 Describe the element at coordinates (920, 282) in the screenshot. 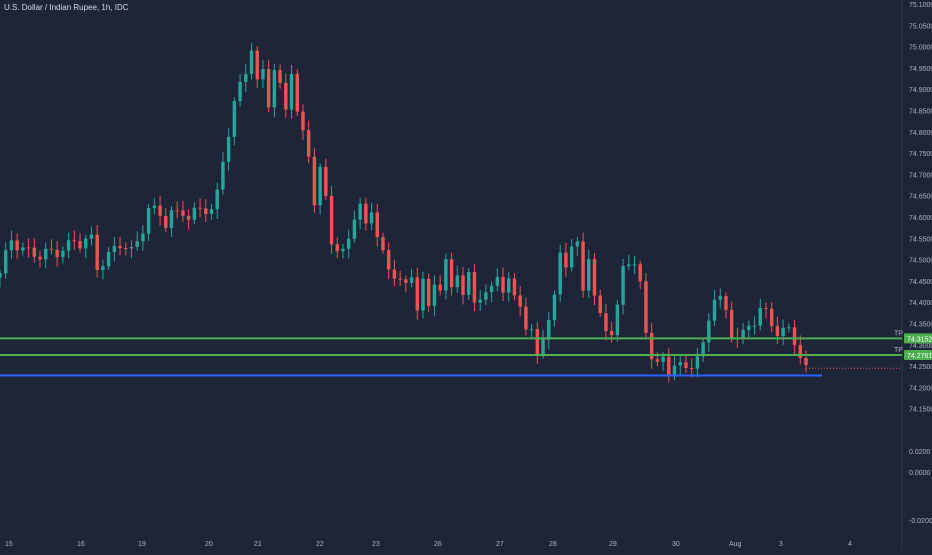

I see `y-tick-label: 74.4500` at that location.